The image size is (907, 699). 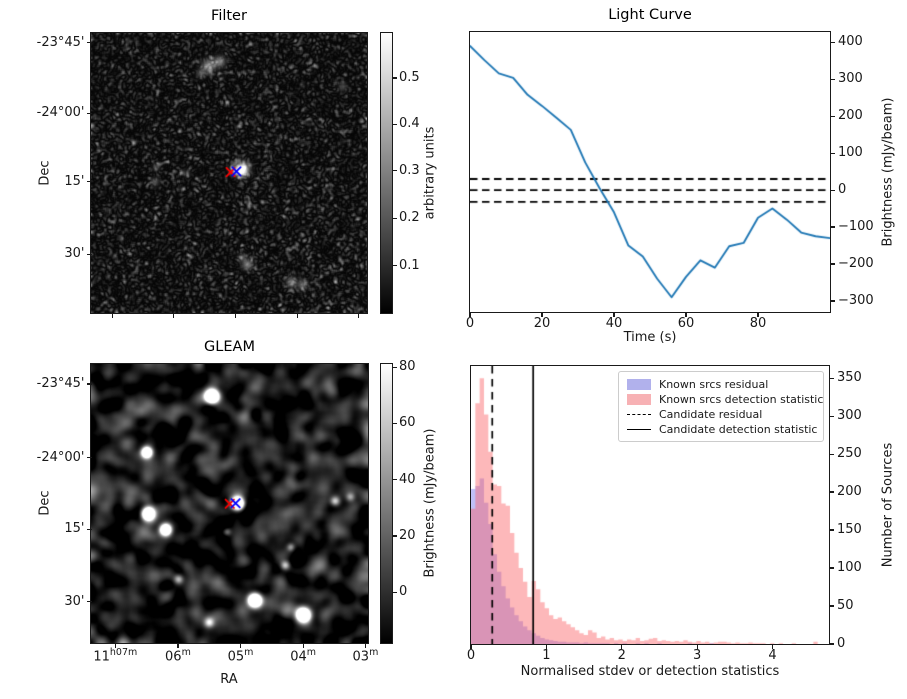 I want to click on gleam-image-canvas, so click(x=229, y=503).